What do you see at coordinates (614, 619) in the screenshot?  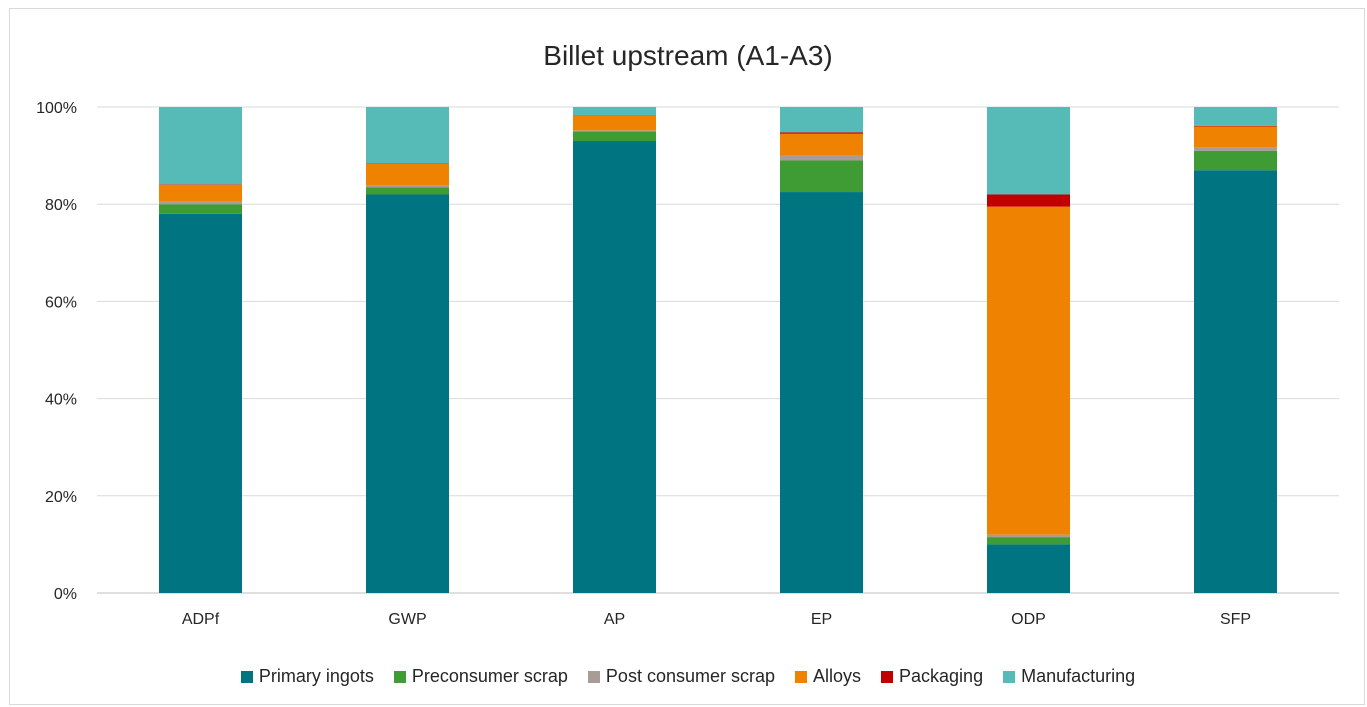 I see `x-tick-label: AP` at bounding box center [614, 619].